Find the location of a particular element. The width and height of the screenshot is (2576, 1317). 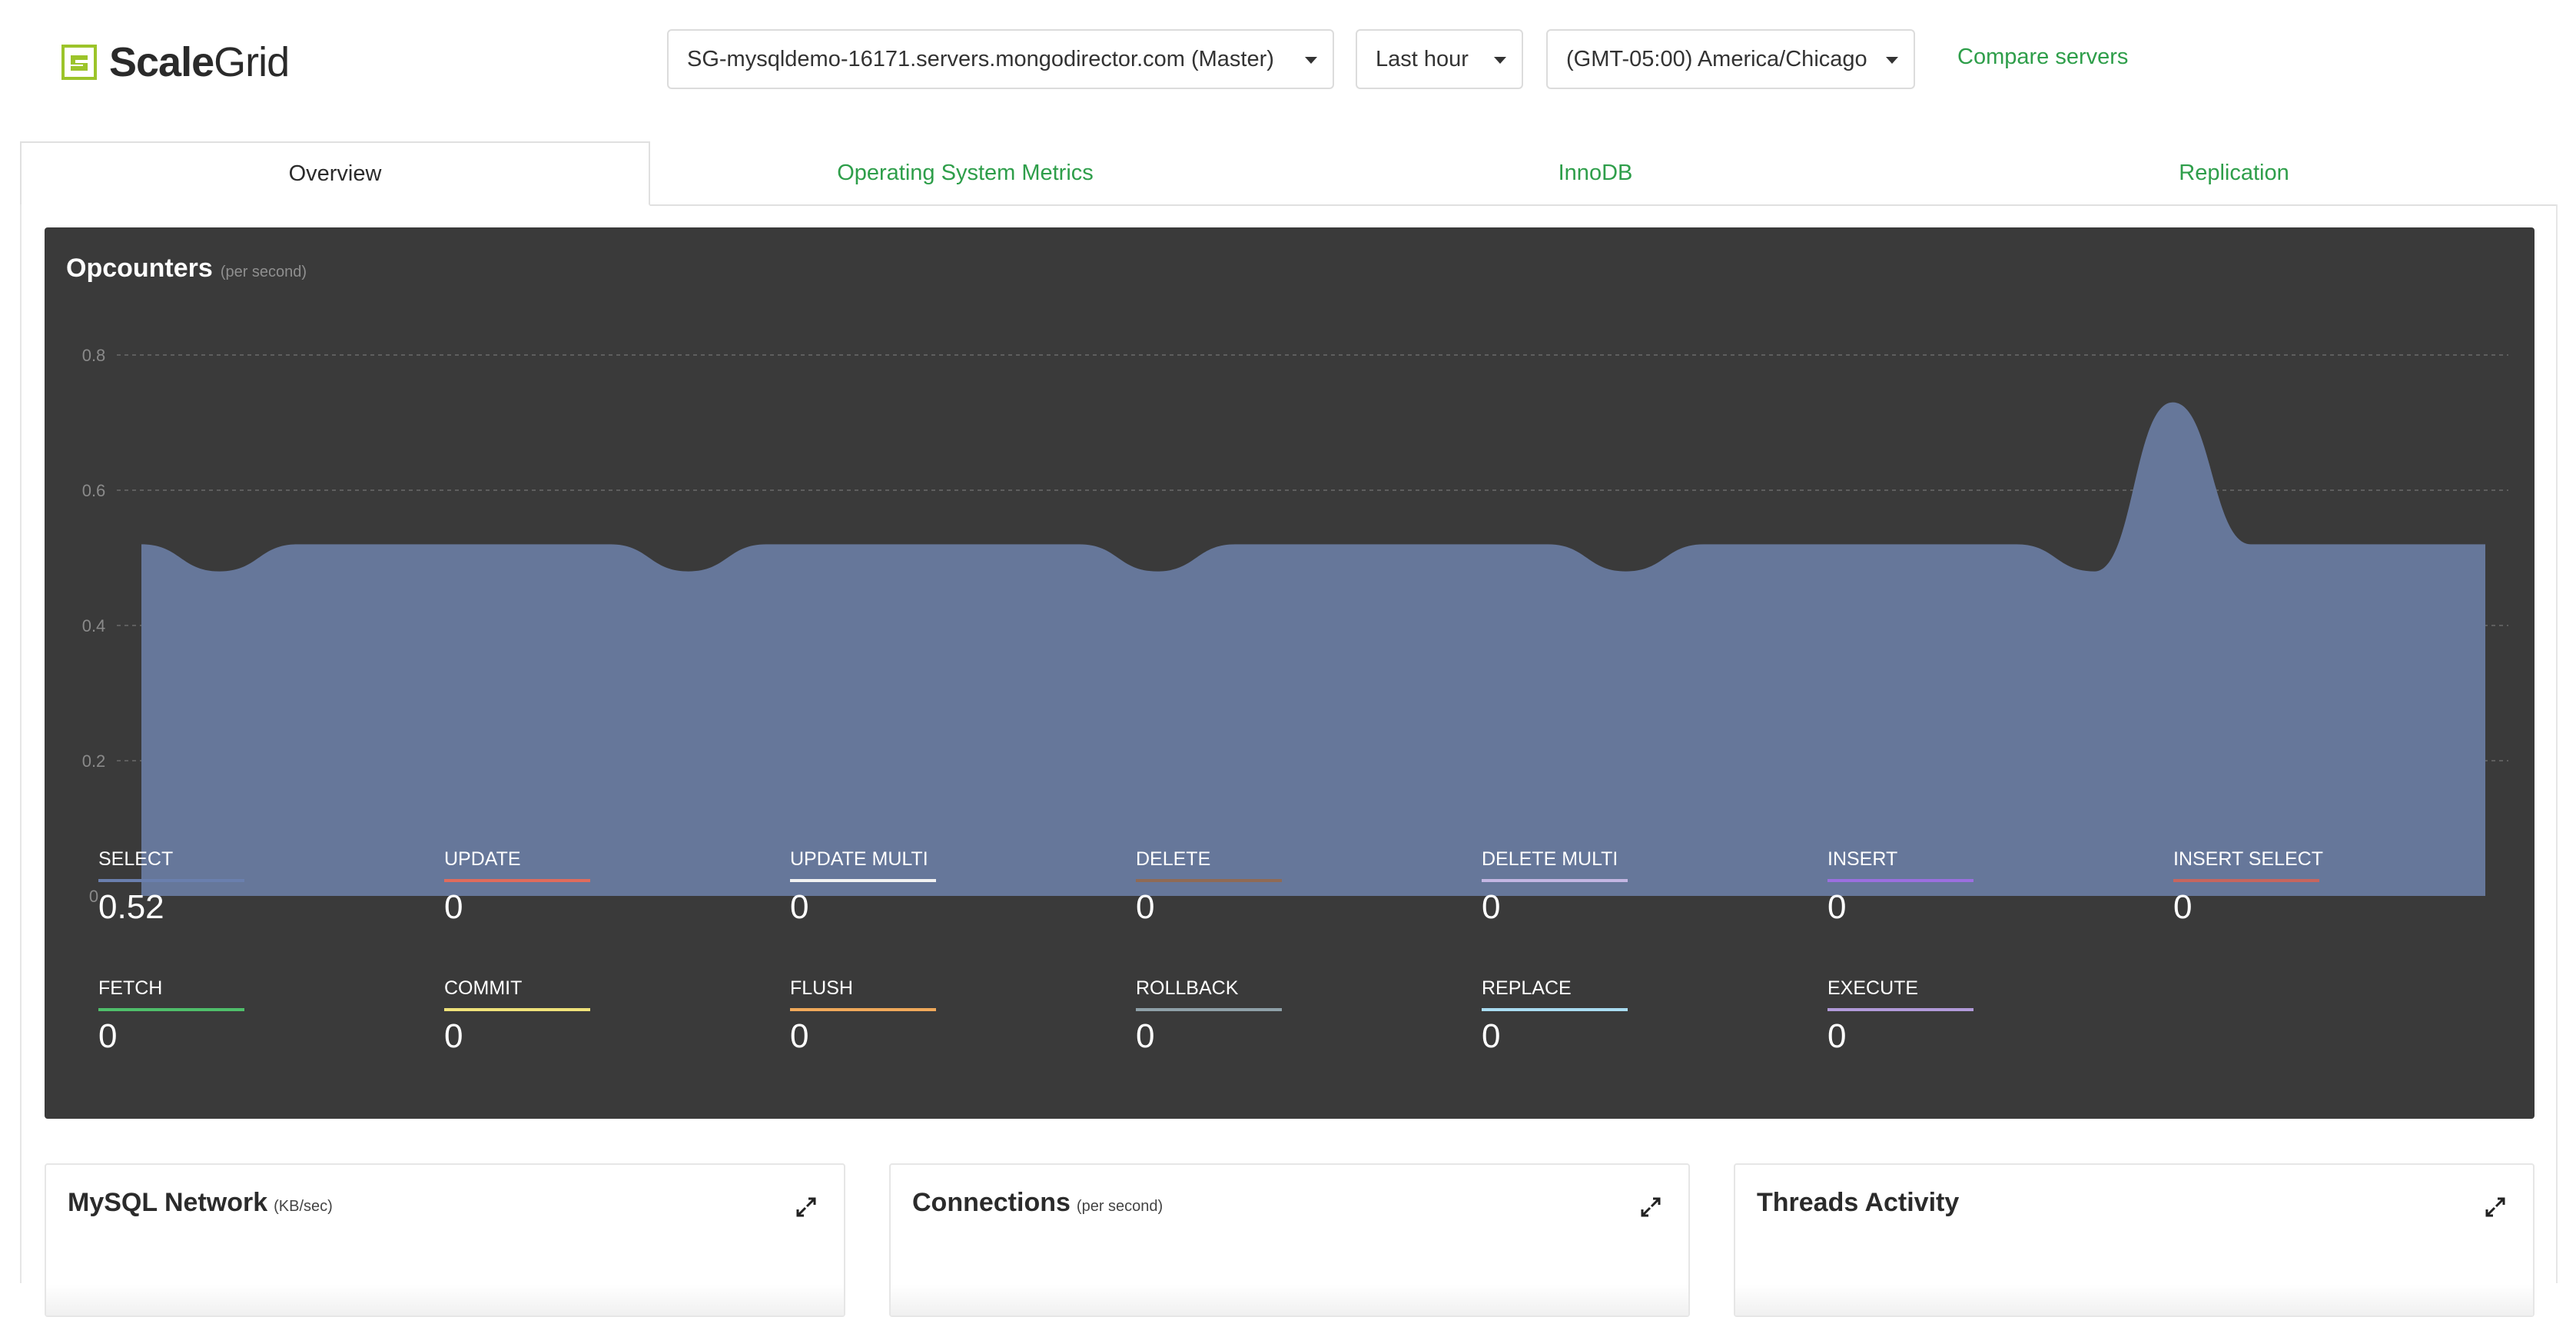

tab-overview: Overview is located at coordinates (335, 173).